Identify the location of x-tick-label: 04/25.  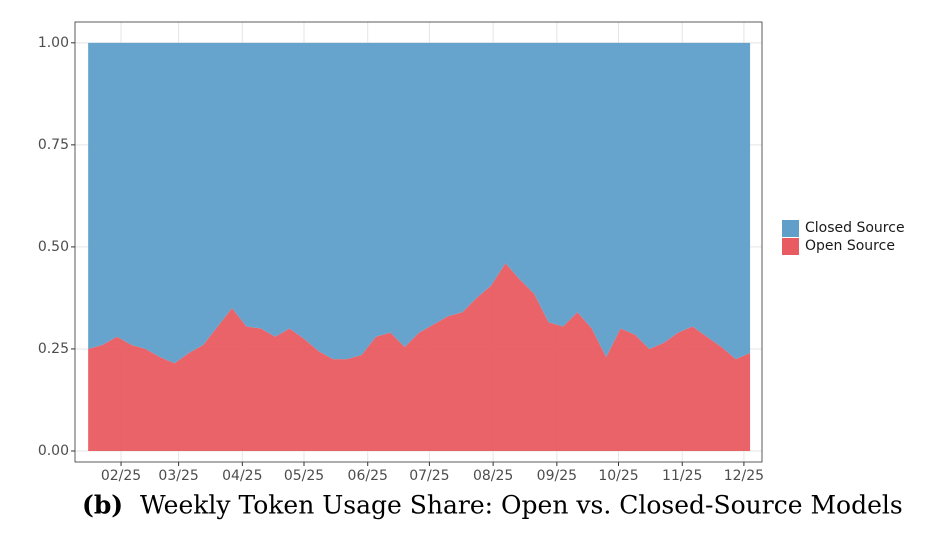
(242, 476).